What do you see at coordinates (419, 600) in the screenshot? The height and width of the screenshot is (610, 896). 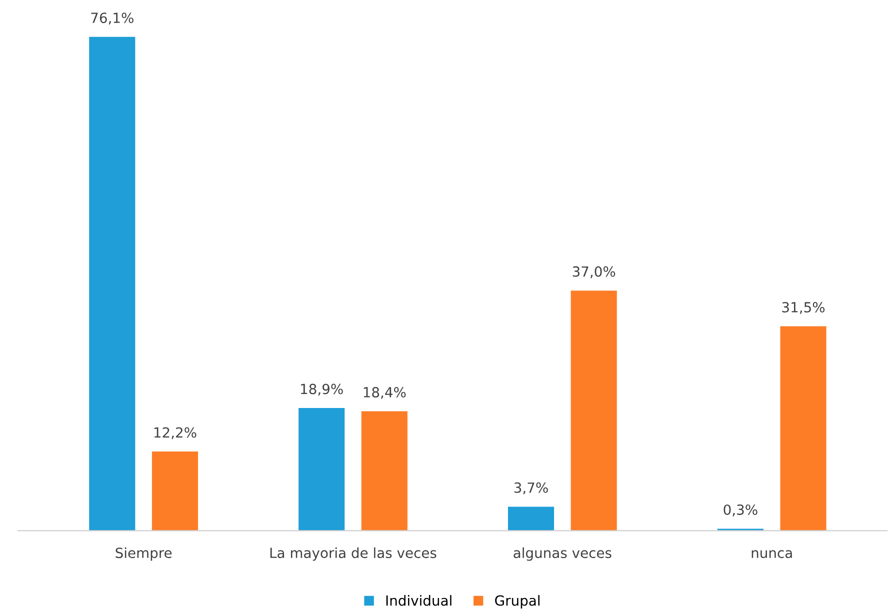 I see `legend-label: Individual` at bounding box center [419, 600].